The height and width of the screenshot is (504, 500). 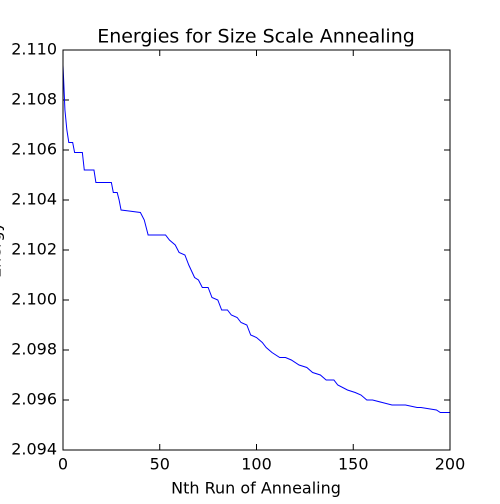 I want to click on y-tick-label: 2.102, so click(x=34, y=249).